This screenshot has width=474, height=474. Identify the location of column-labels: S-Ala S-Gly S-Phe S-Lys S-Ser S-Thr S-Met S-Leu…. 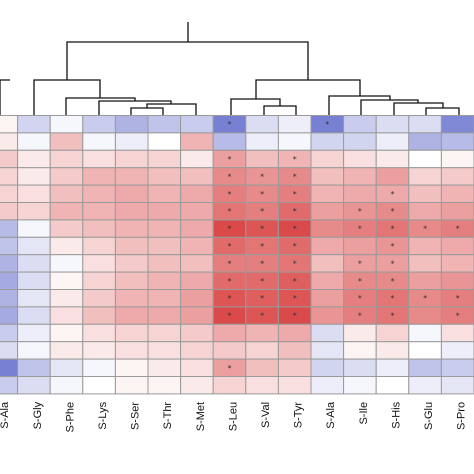
(234, 416).